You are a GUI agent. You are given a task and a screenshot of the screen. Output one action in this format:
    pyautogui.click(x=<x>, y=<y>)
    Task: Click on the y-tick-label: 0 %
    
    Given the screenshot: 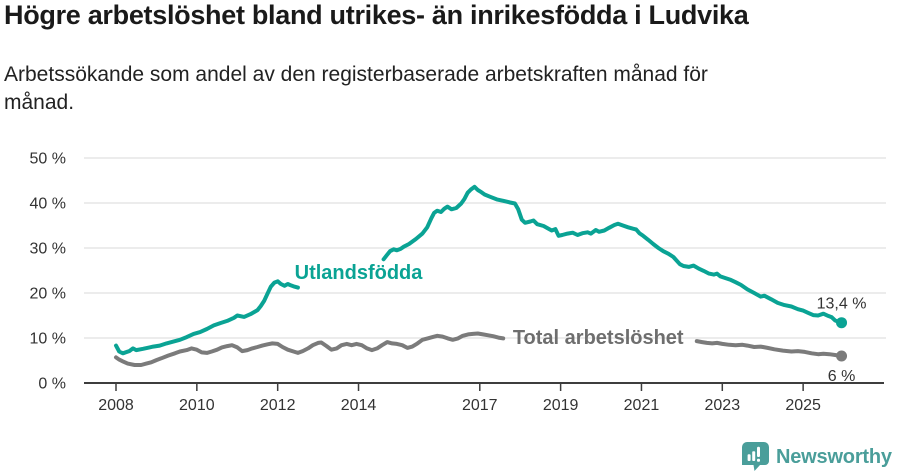 What is the action you would take?
    pyautogui.click(x=52, y=384)
    